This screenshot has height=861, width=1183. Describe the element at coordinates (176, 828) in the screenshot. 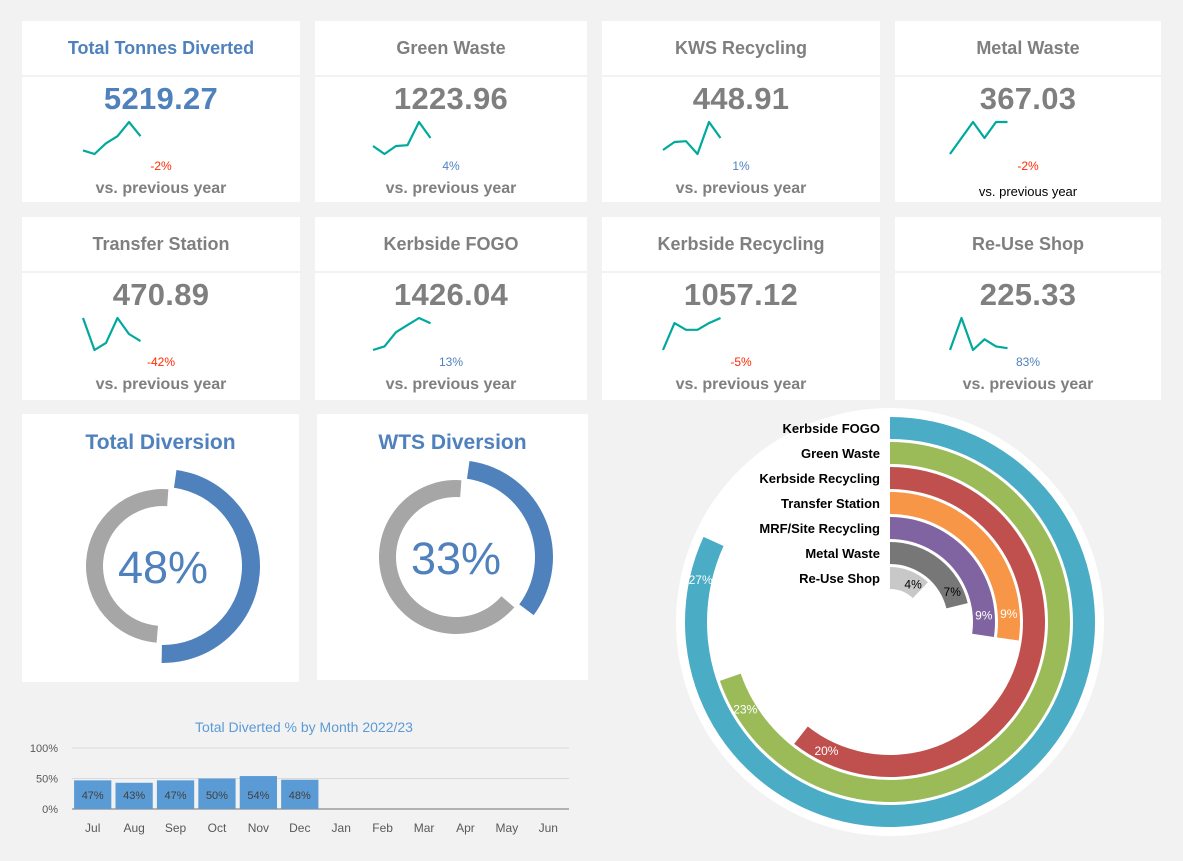

I see `x-tick-label: Sep` at that location.